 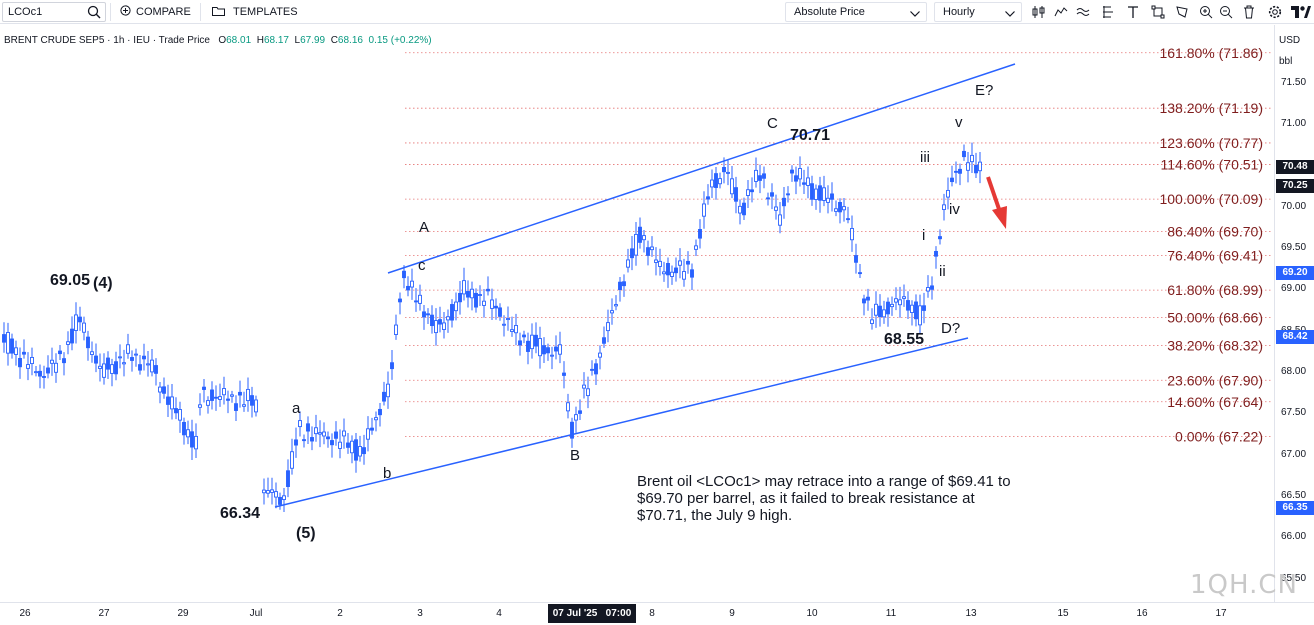 What do you see at coordinates (652, 613) in the screenshot?
I see `time-tick: 8` at bounding box center [652, 613].